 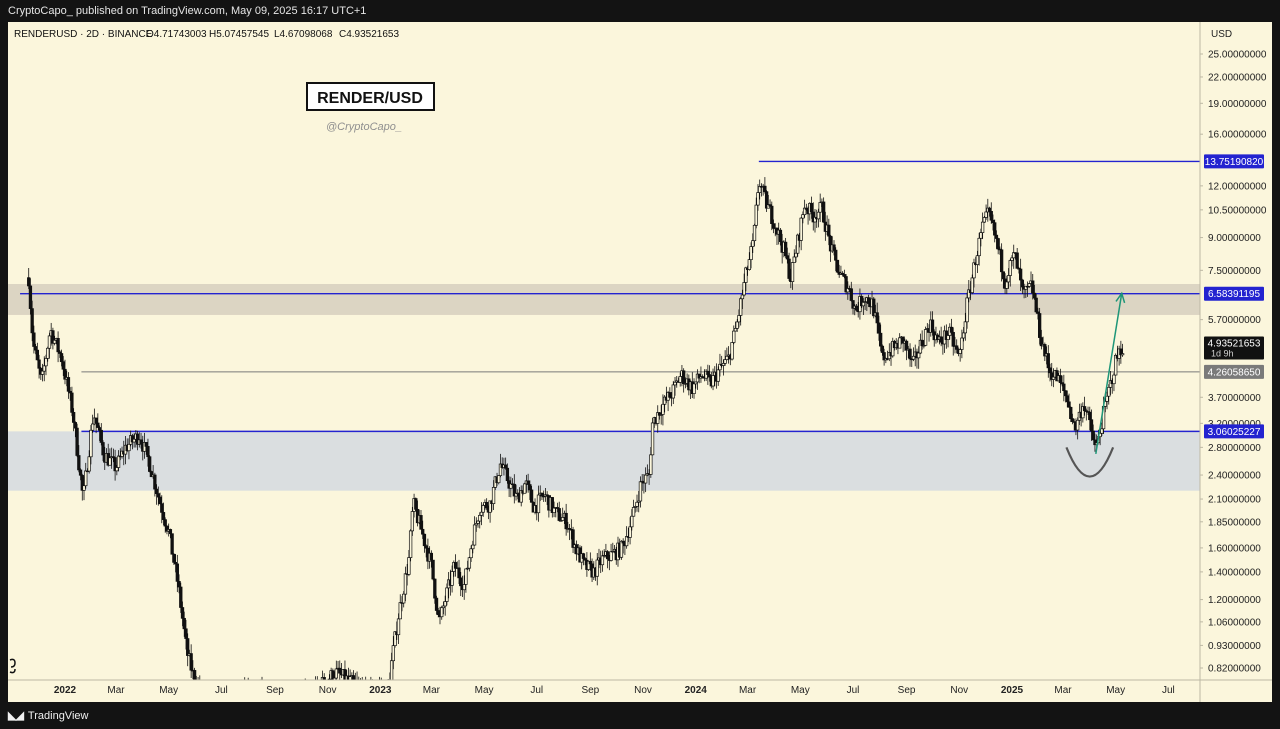 I want to click on y-tick-label: 1.85000000, so click(x=1234, y=522).